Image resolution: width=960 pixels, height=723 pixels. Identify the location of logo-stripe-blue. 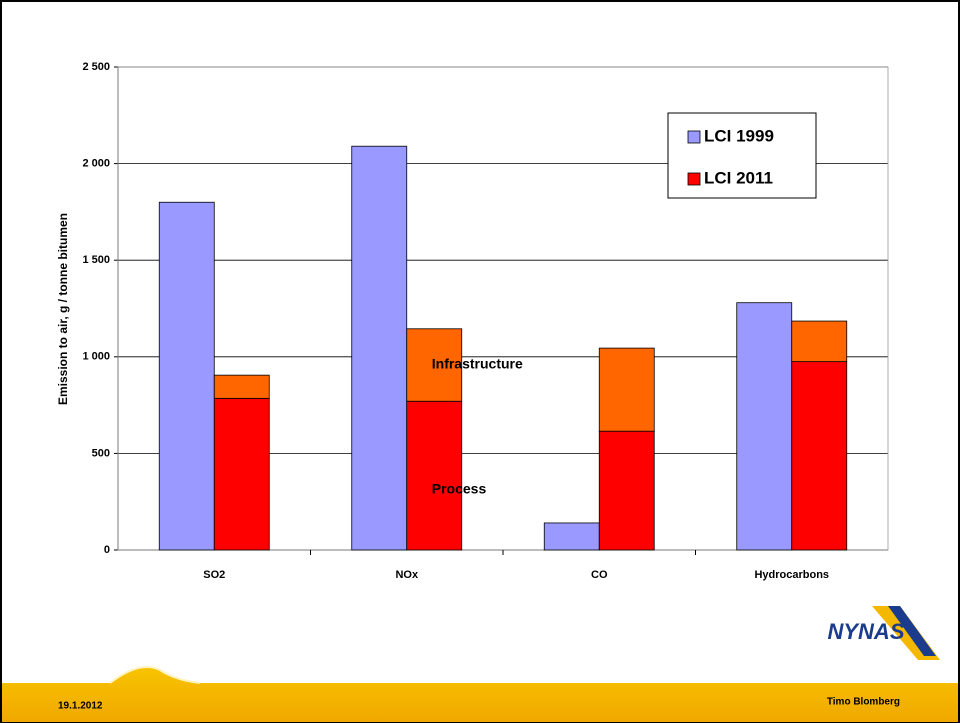
(912, 631).